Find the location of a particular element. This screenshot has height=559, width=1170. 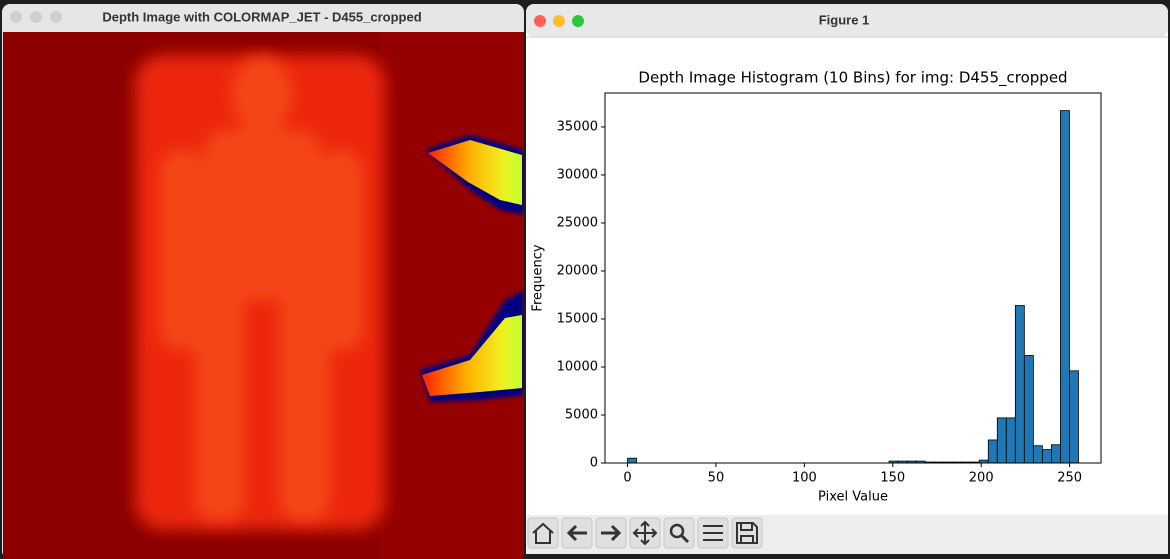

y-tick-label: 5000 is located at coordinates (581, 414).